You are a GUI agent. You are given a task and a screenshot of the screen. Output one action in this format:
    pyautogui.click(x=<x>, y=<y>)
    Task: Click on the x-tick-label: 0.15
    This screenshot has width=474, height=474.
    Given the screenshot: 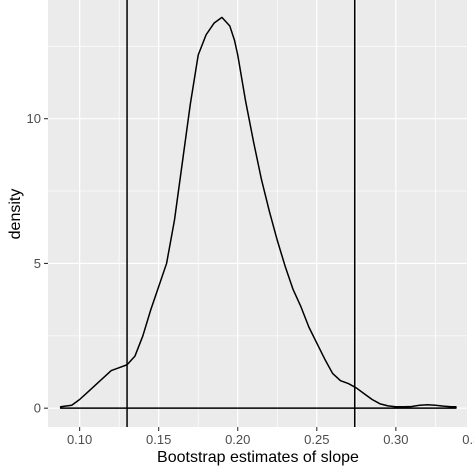 What is the action you would take?
    pyautogui.click(x=158, y=439)
    